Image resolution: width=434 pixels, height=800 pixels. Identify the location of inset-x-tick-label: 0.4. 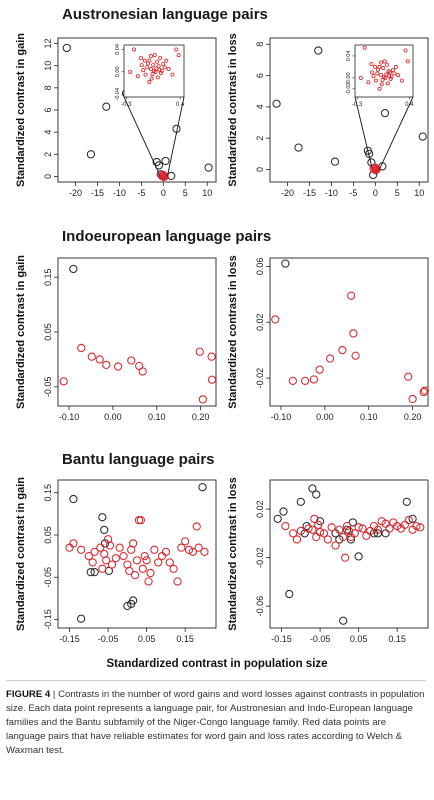
(180, 105).